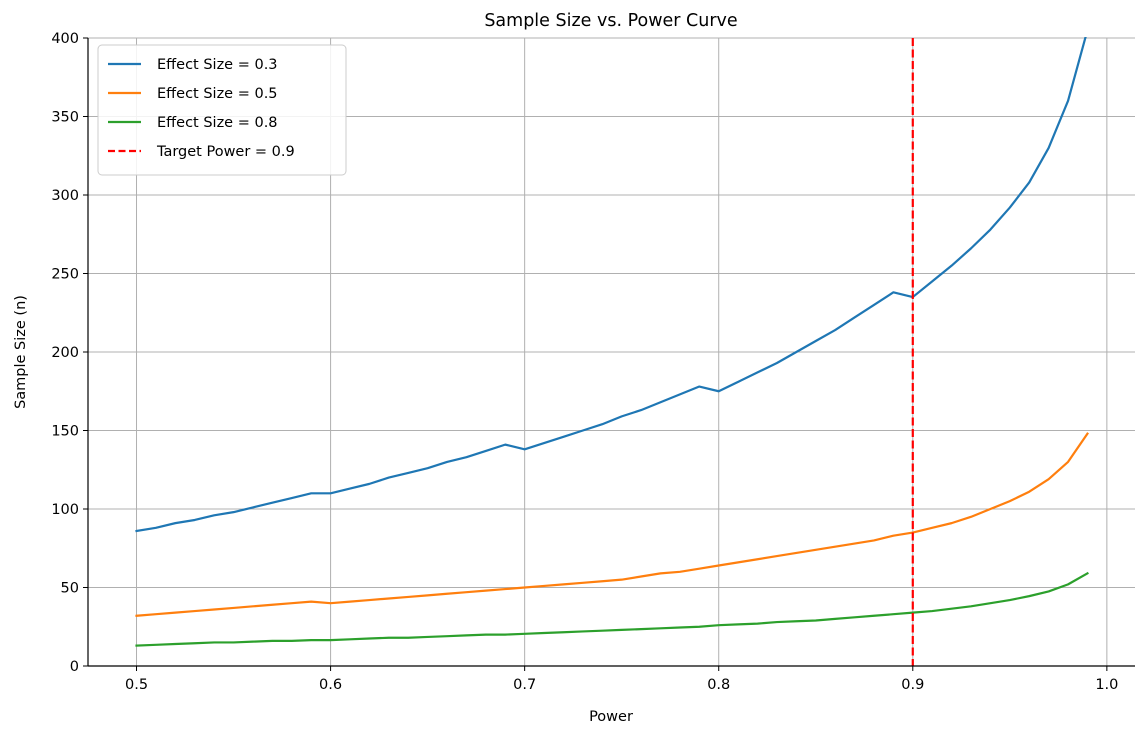 Image resolution: width=1135 pixels, height=729 pixels. I want to click on x-tick-label-2: 0.7, so click(524, 685).